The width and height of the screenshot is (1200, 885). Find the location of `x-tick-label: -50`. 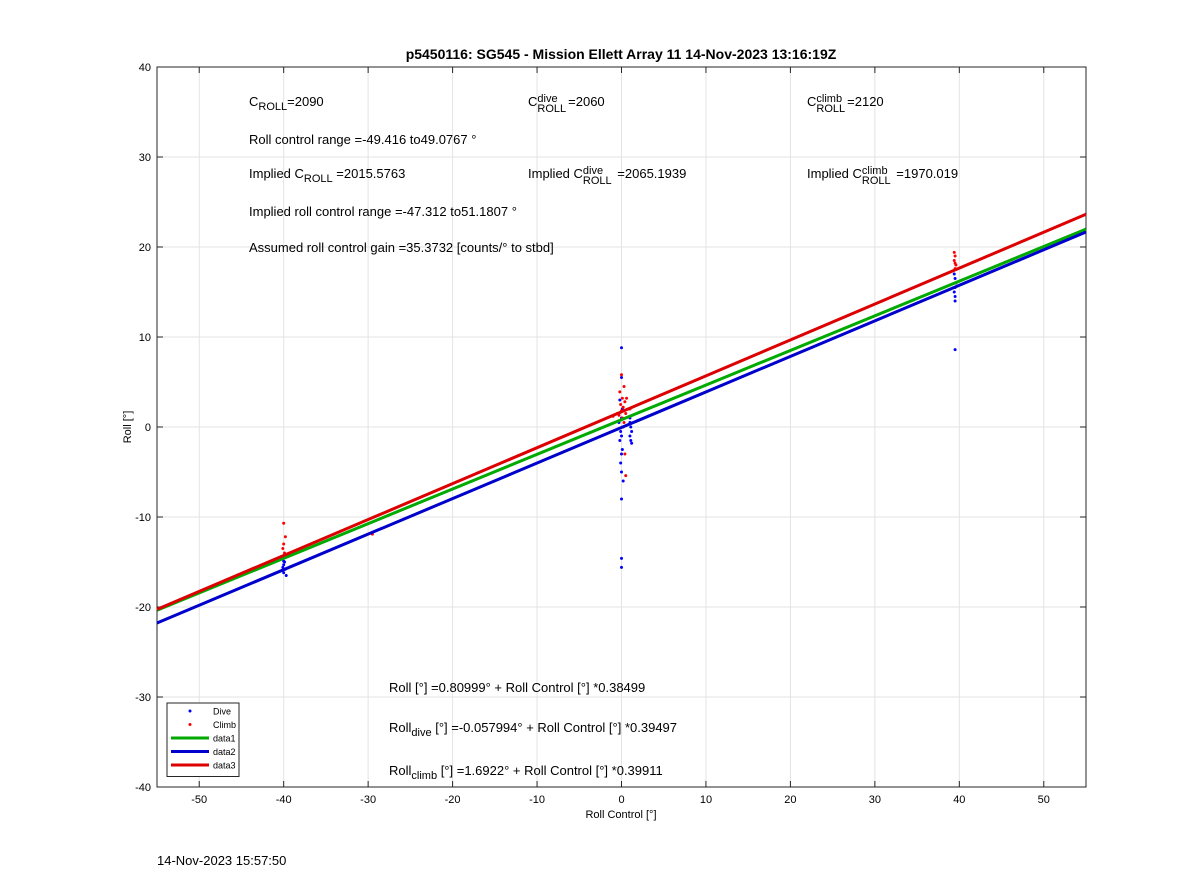

x-tick-label: -50 is located at coordinates (199, 800).